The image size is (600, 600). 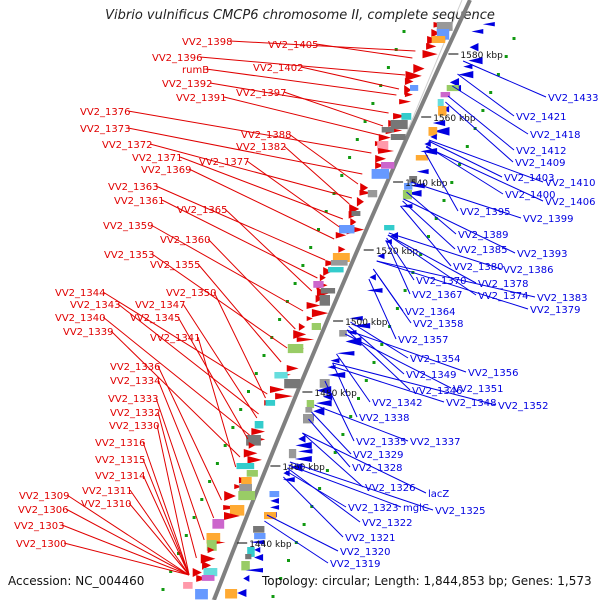 I want to click on left-gene-label: VV2_1339, so click(x=88, y=332).